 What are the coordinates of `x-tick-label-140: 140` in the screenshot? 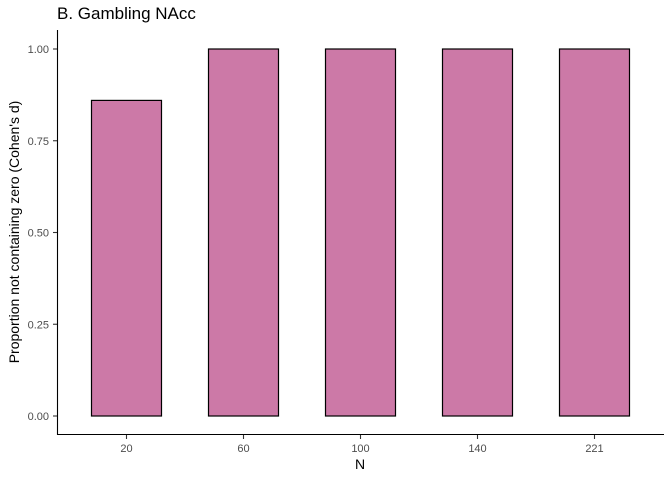 It's located at (477, 449).